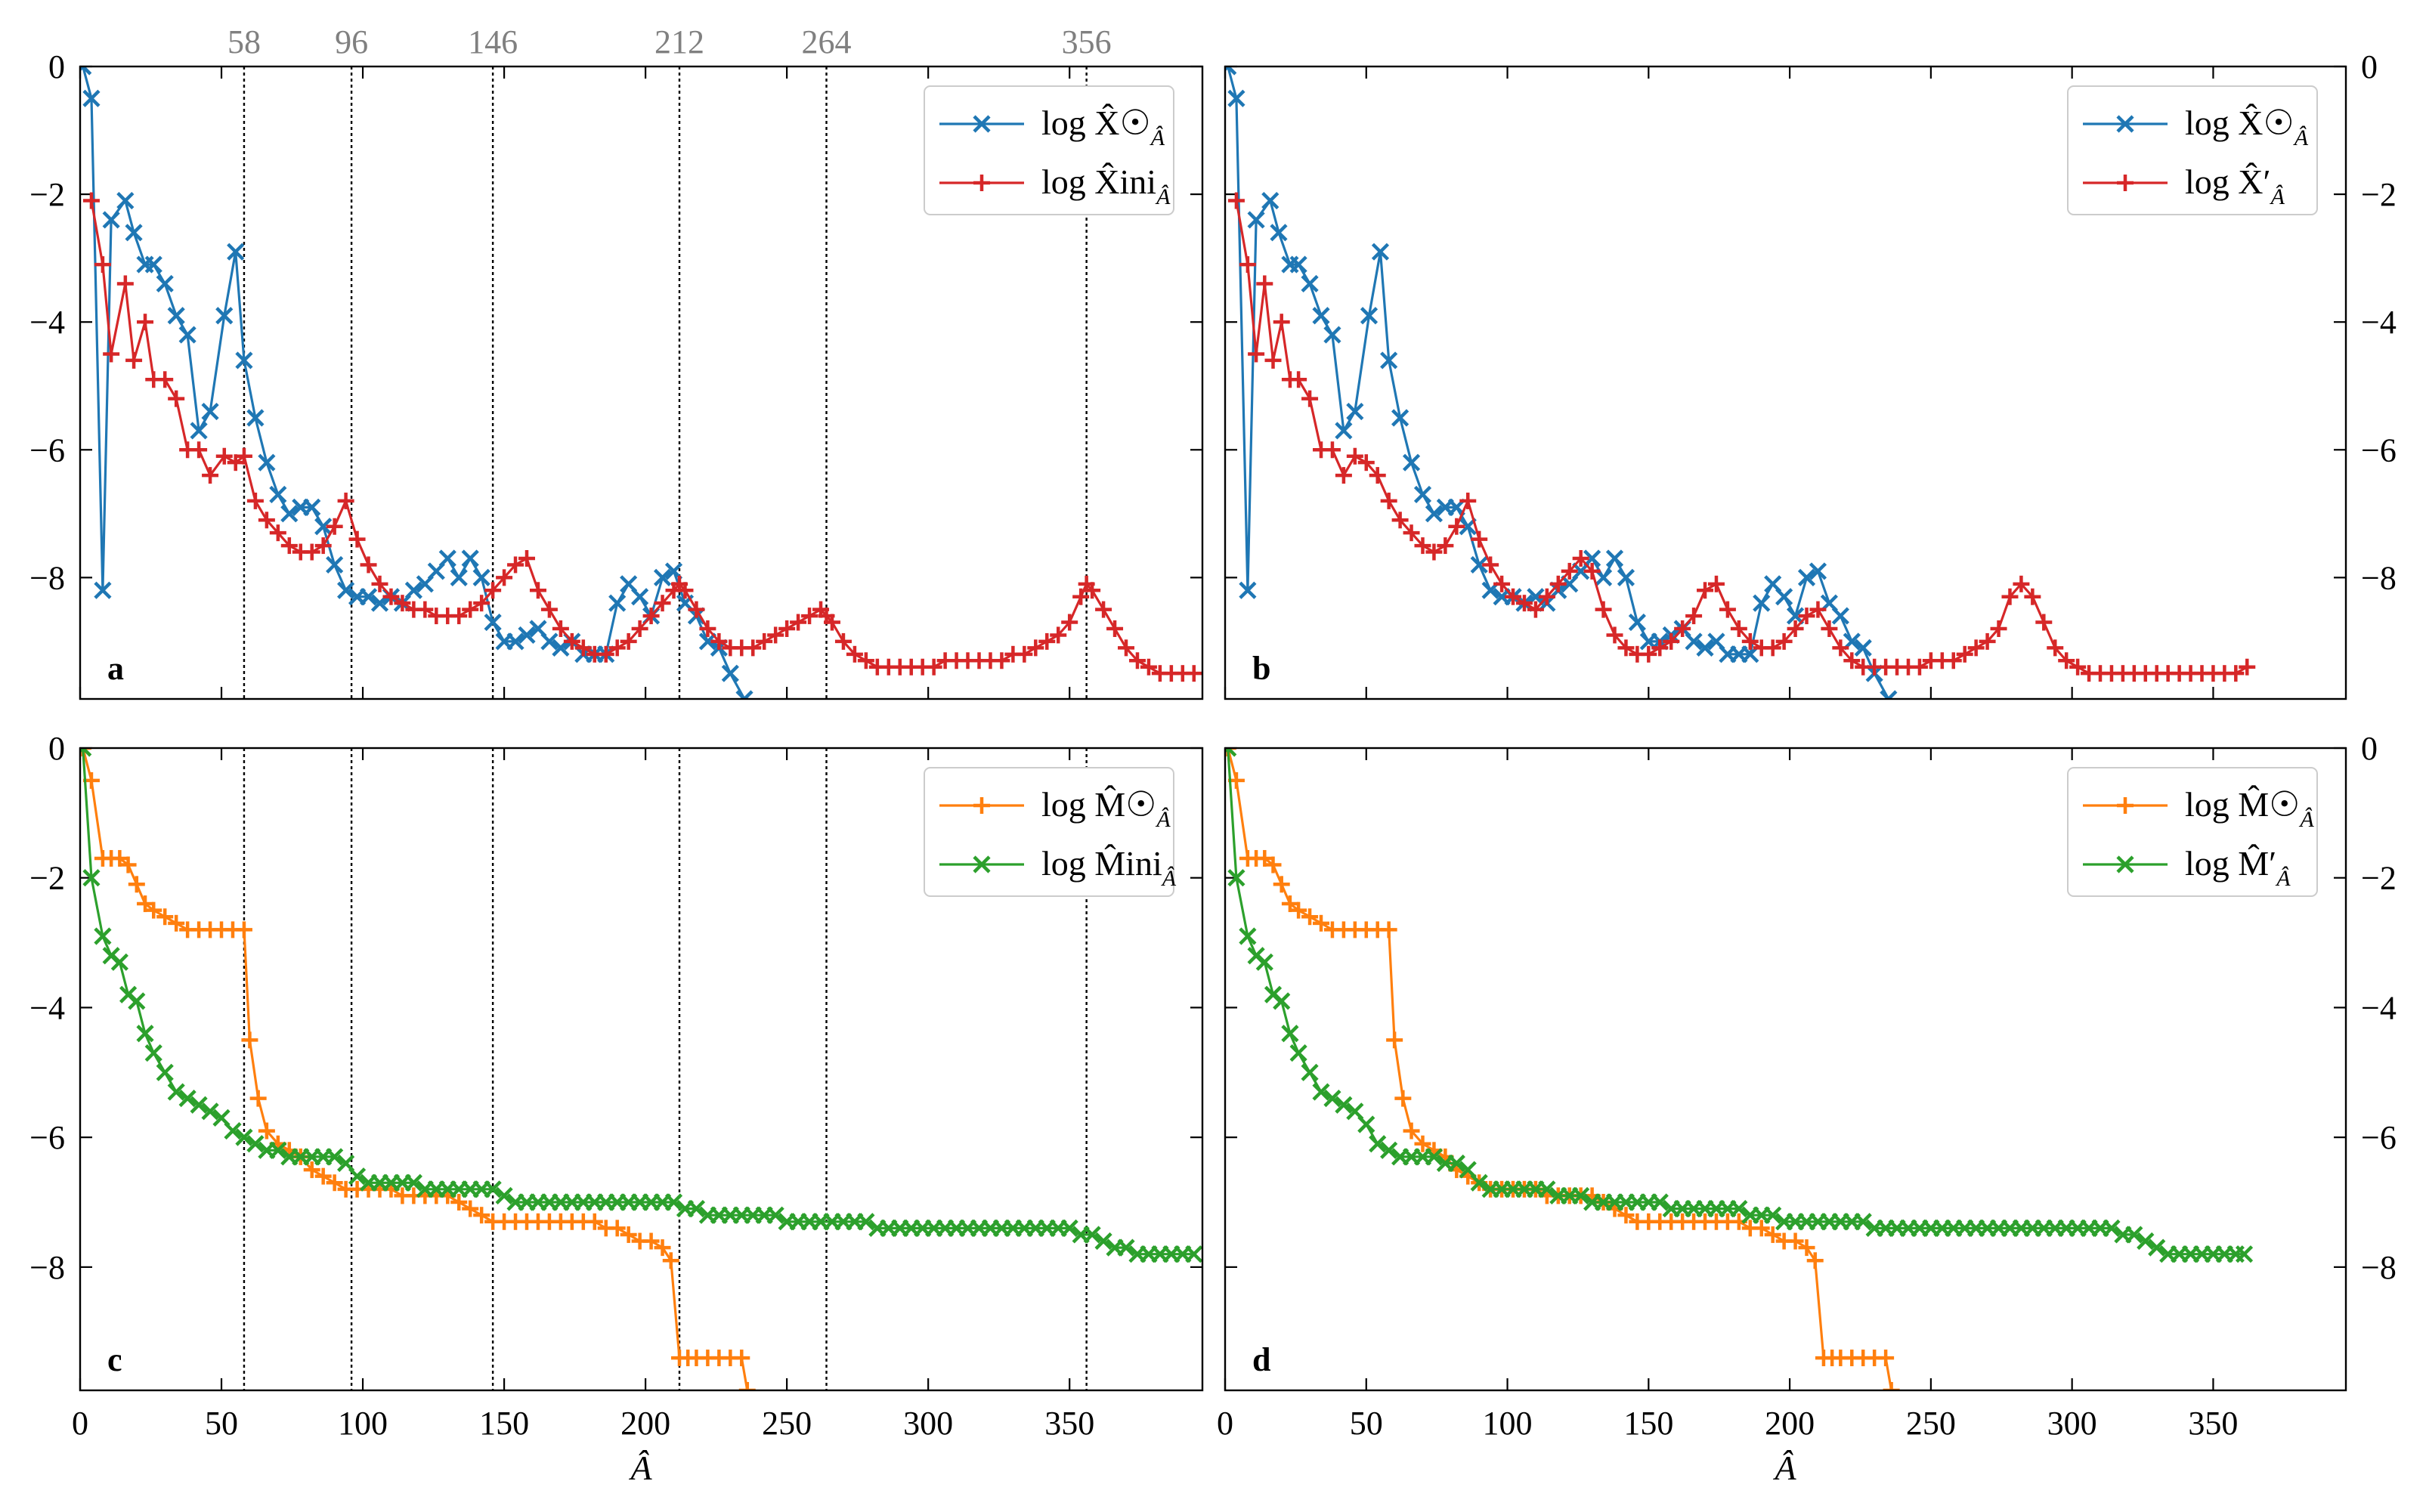 The height and width of the screenshot is (1512, 2426). What do you see at coordinates (351, 41) in the screenshot?
I see `vline-label-96: 96` at bounding box center [351, 41].